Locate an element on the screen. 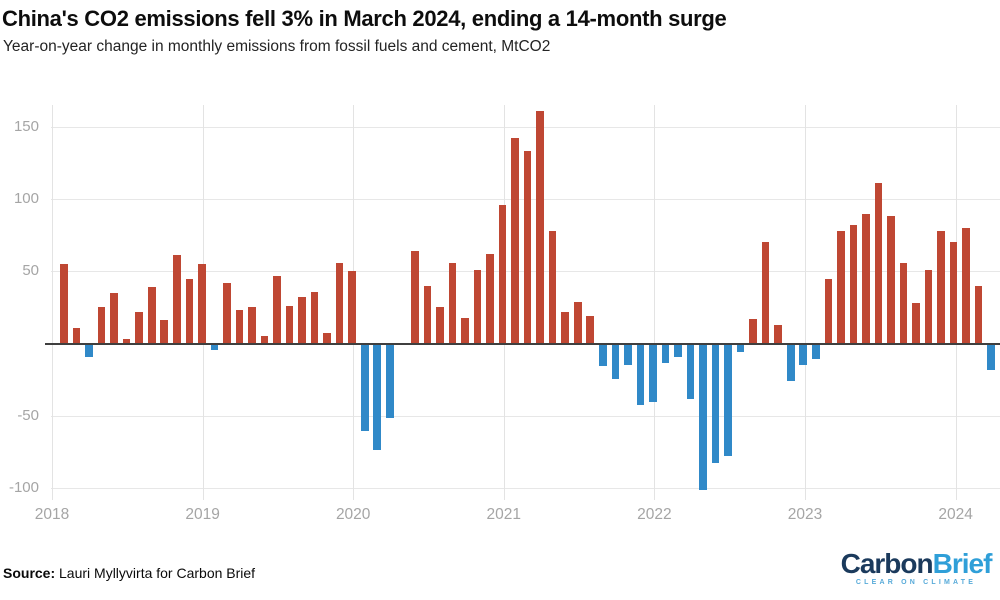  y-tick-label--100: -100 is located at coordinates (23, 487).